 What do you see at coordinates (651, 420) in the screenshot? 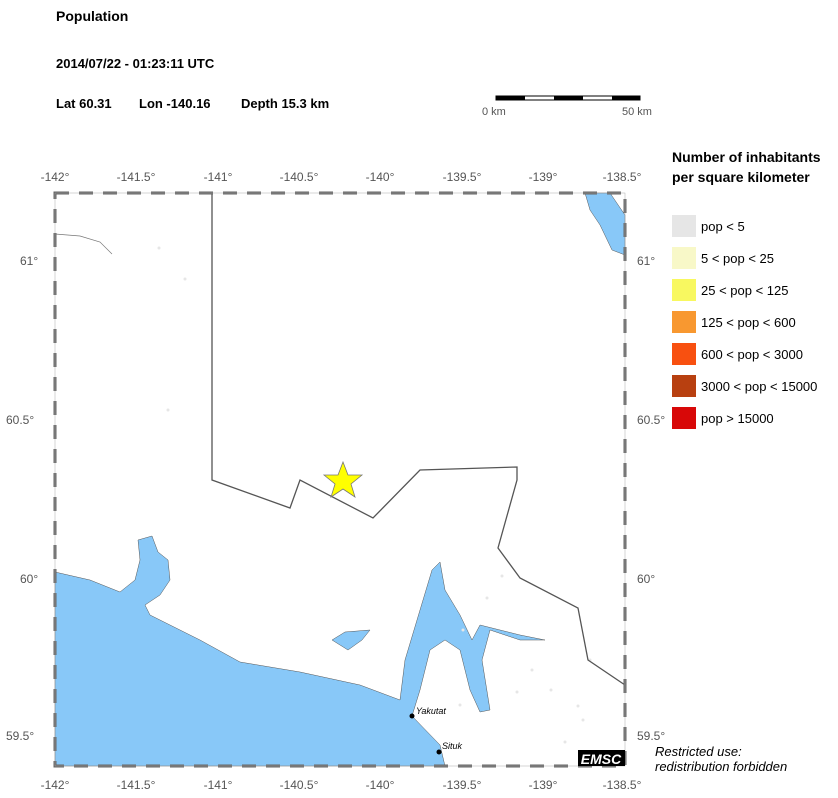
I see `lat-tick-right: 60.5°` at bounding box center [651, 420].